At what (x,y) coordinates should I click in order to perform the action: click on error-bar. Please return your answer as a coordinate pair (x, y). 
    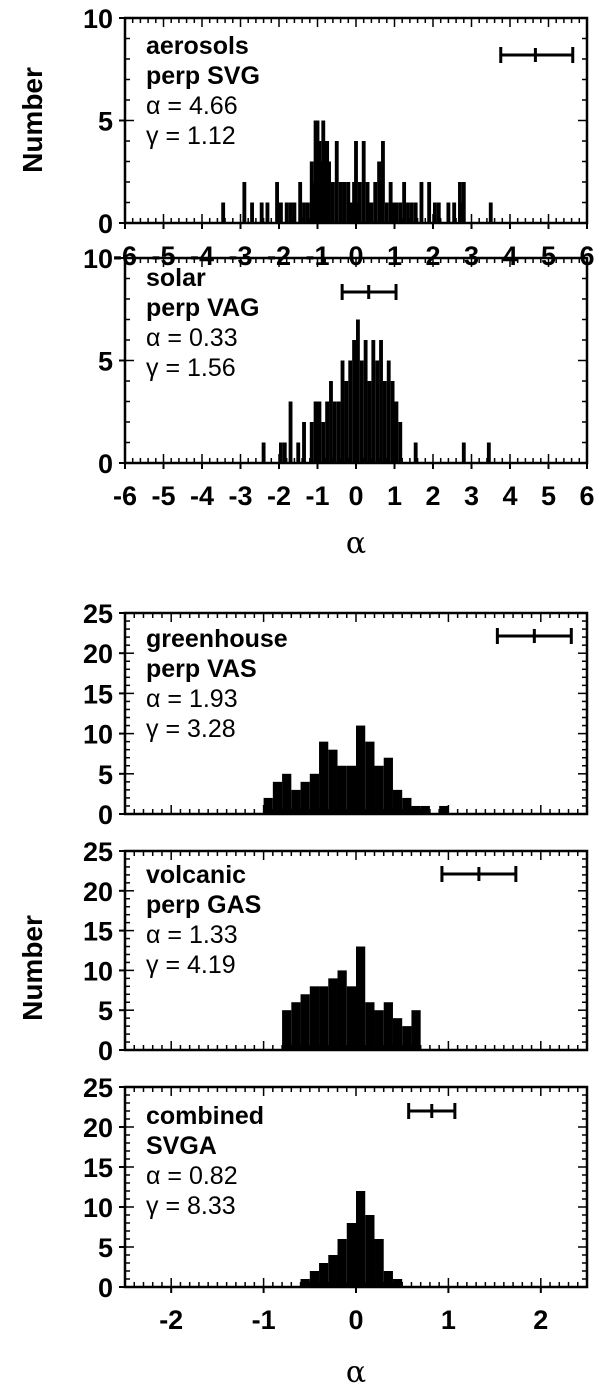
    Looking at the image, I should click on (369, 292).